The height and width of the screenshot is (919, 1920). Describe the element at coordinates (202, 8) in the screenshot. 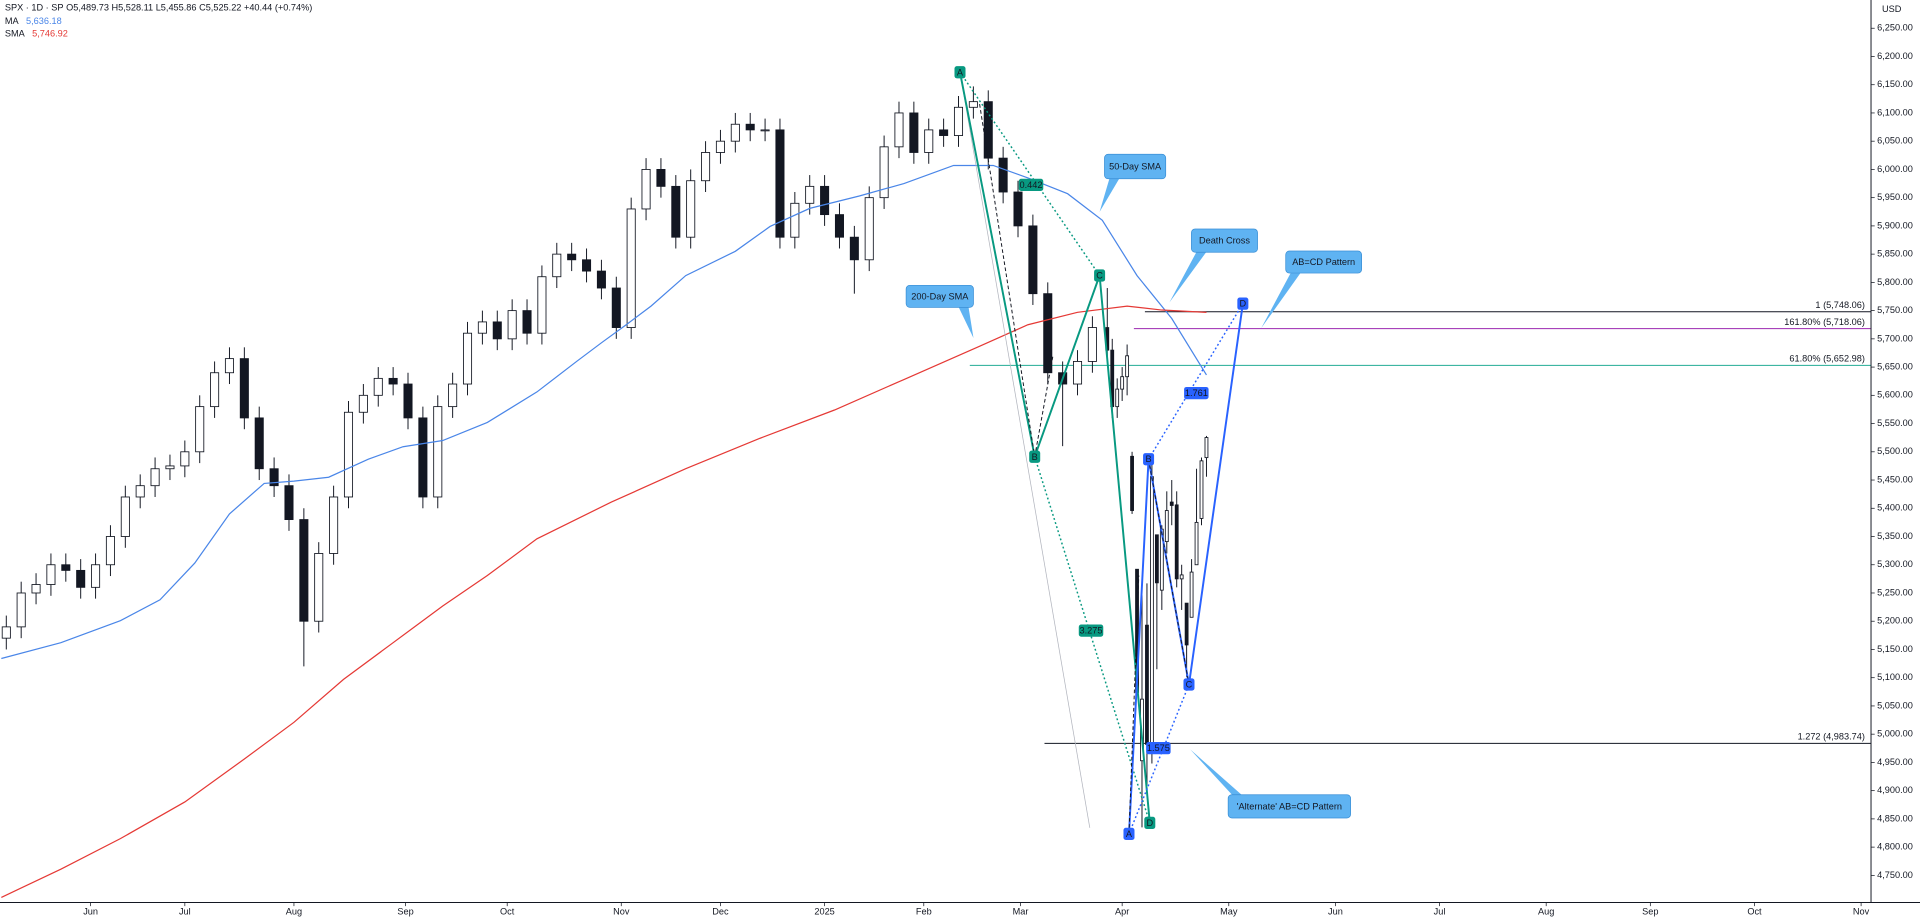

I see `ohlc-key: C` at that location.